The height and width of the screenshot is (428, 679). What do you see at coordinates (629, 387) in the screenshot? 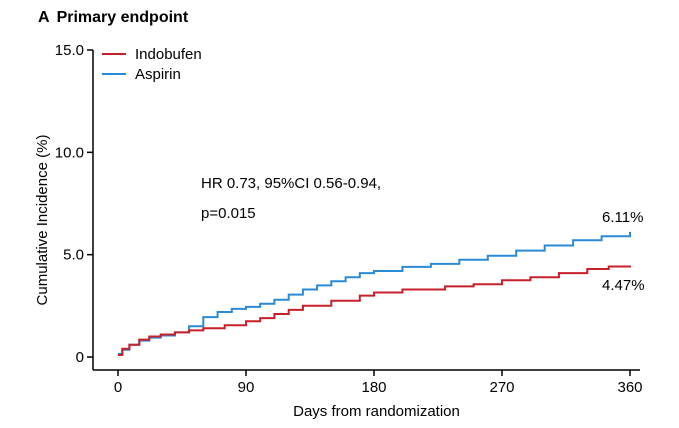
I see `x-tick-label: 360` at bounding box center [629, 387].